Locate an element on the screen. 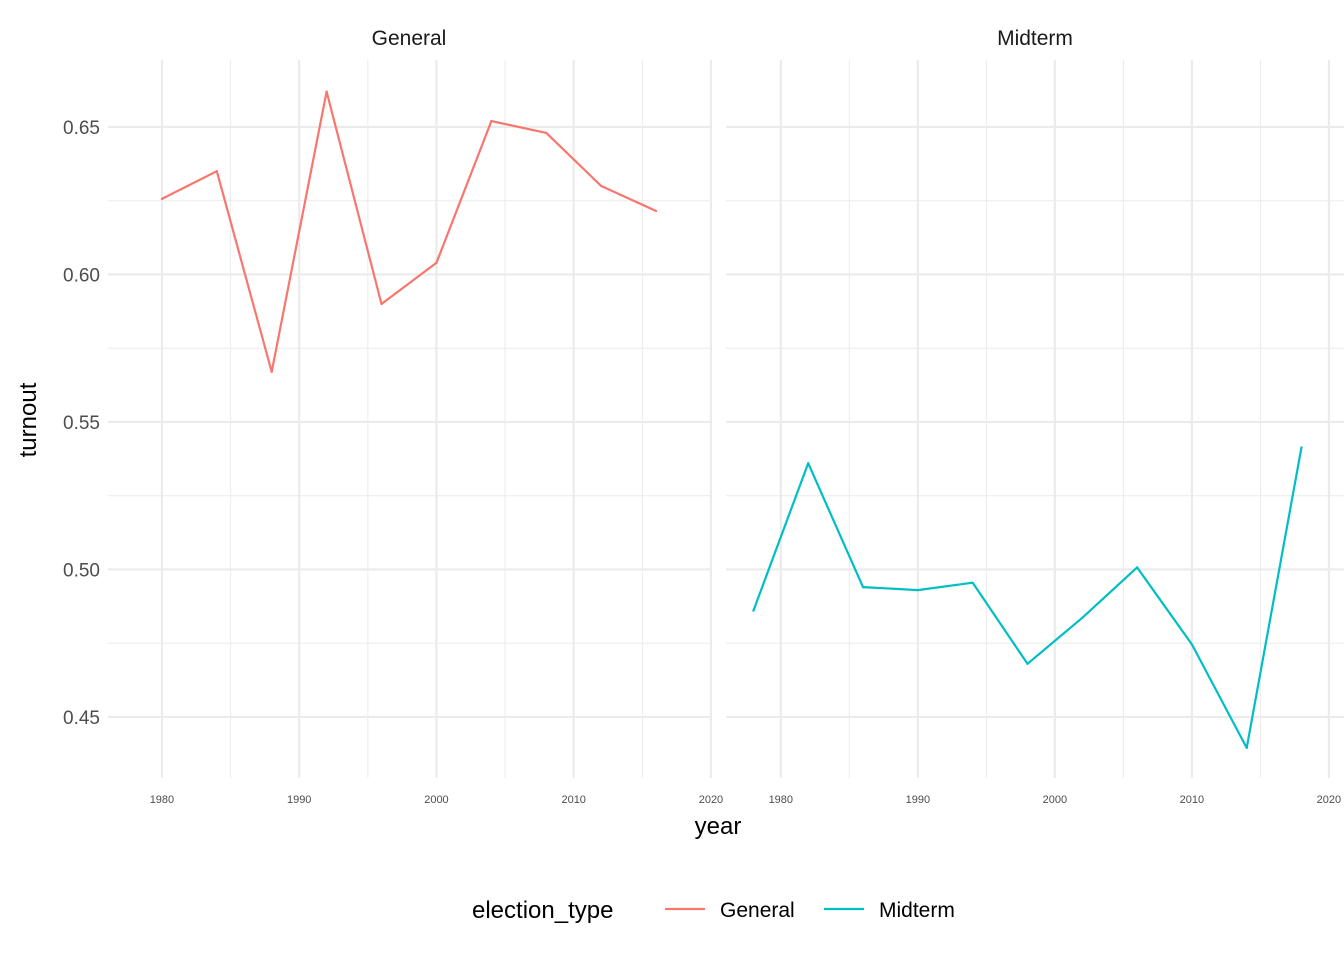  legend-title: election_type is located at coordinates (542, 910).